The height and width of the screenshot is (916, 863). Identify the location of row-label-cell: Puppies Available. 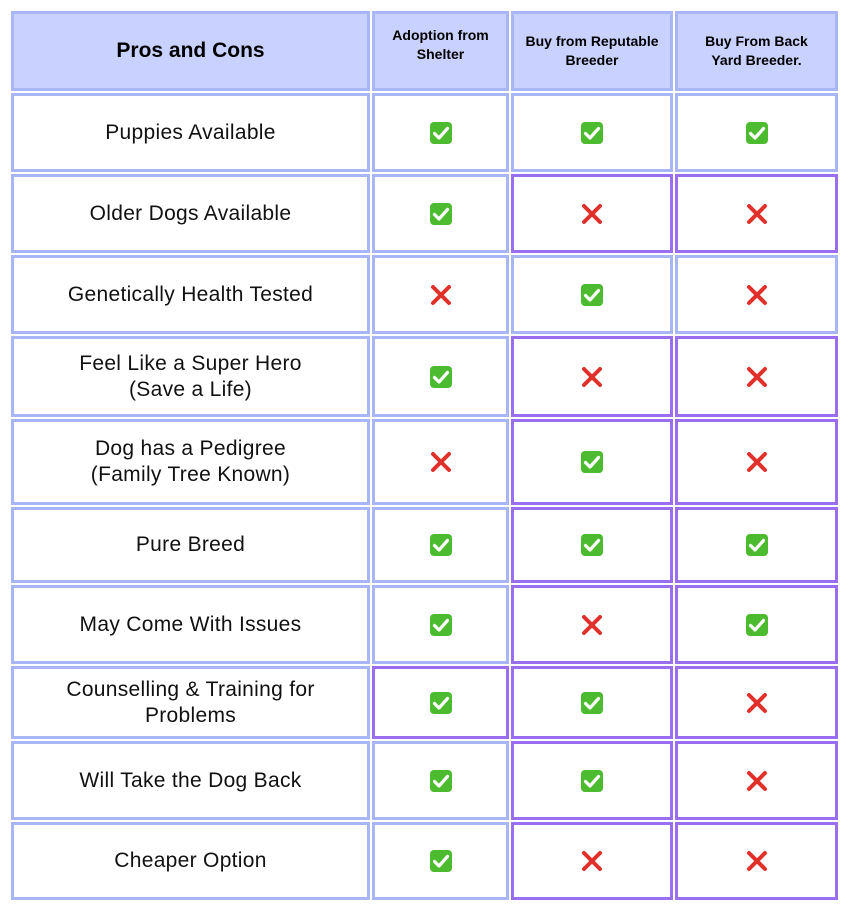
(190, 132).